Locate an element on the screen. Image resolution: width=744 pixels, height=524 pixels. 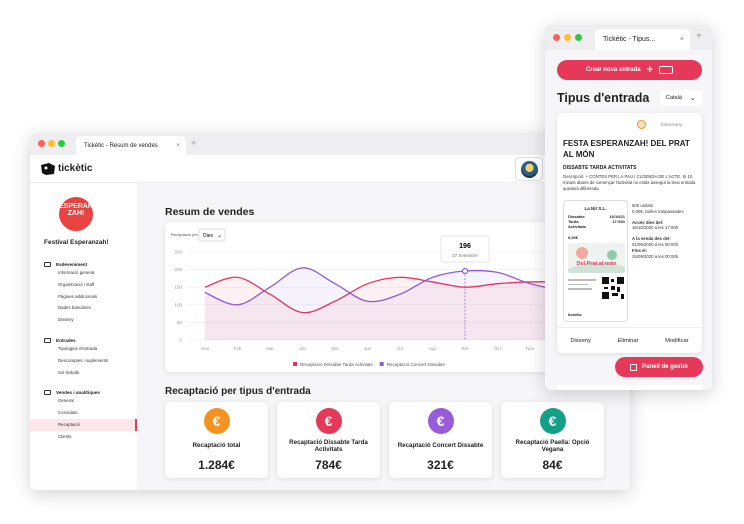
nav-item: Descomptes i suplements is located at coordinates (83, 360).